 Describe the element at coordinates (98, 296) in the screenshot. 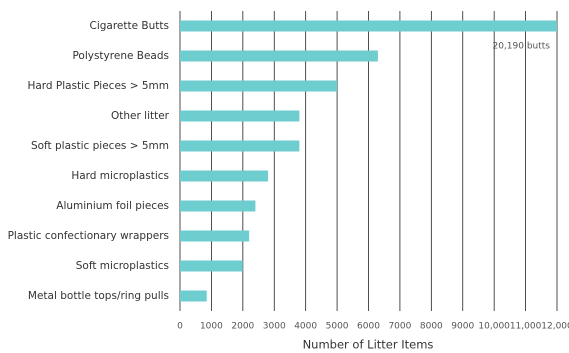

I see `y-tick-label: Metal bottle tops/ring pulls` at that location.